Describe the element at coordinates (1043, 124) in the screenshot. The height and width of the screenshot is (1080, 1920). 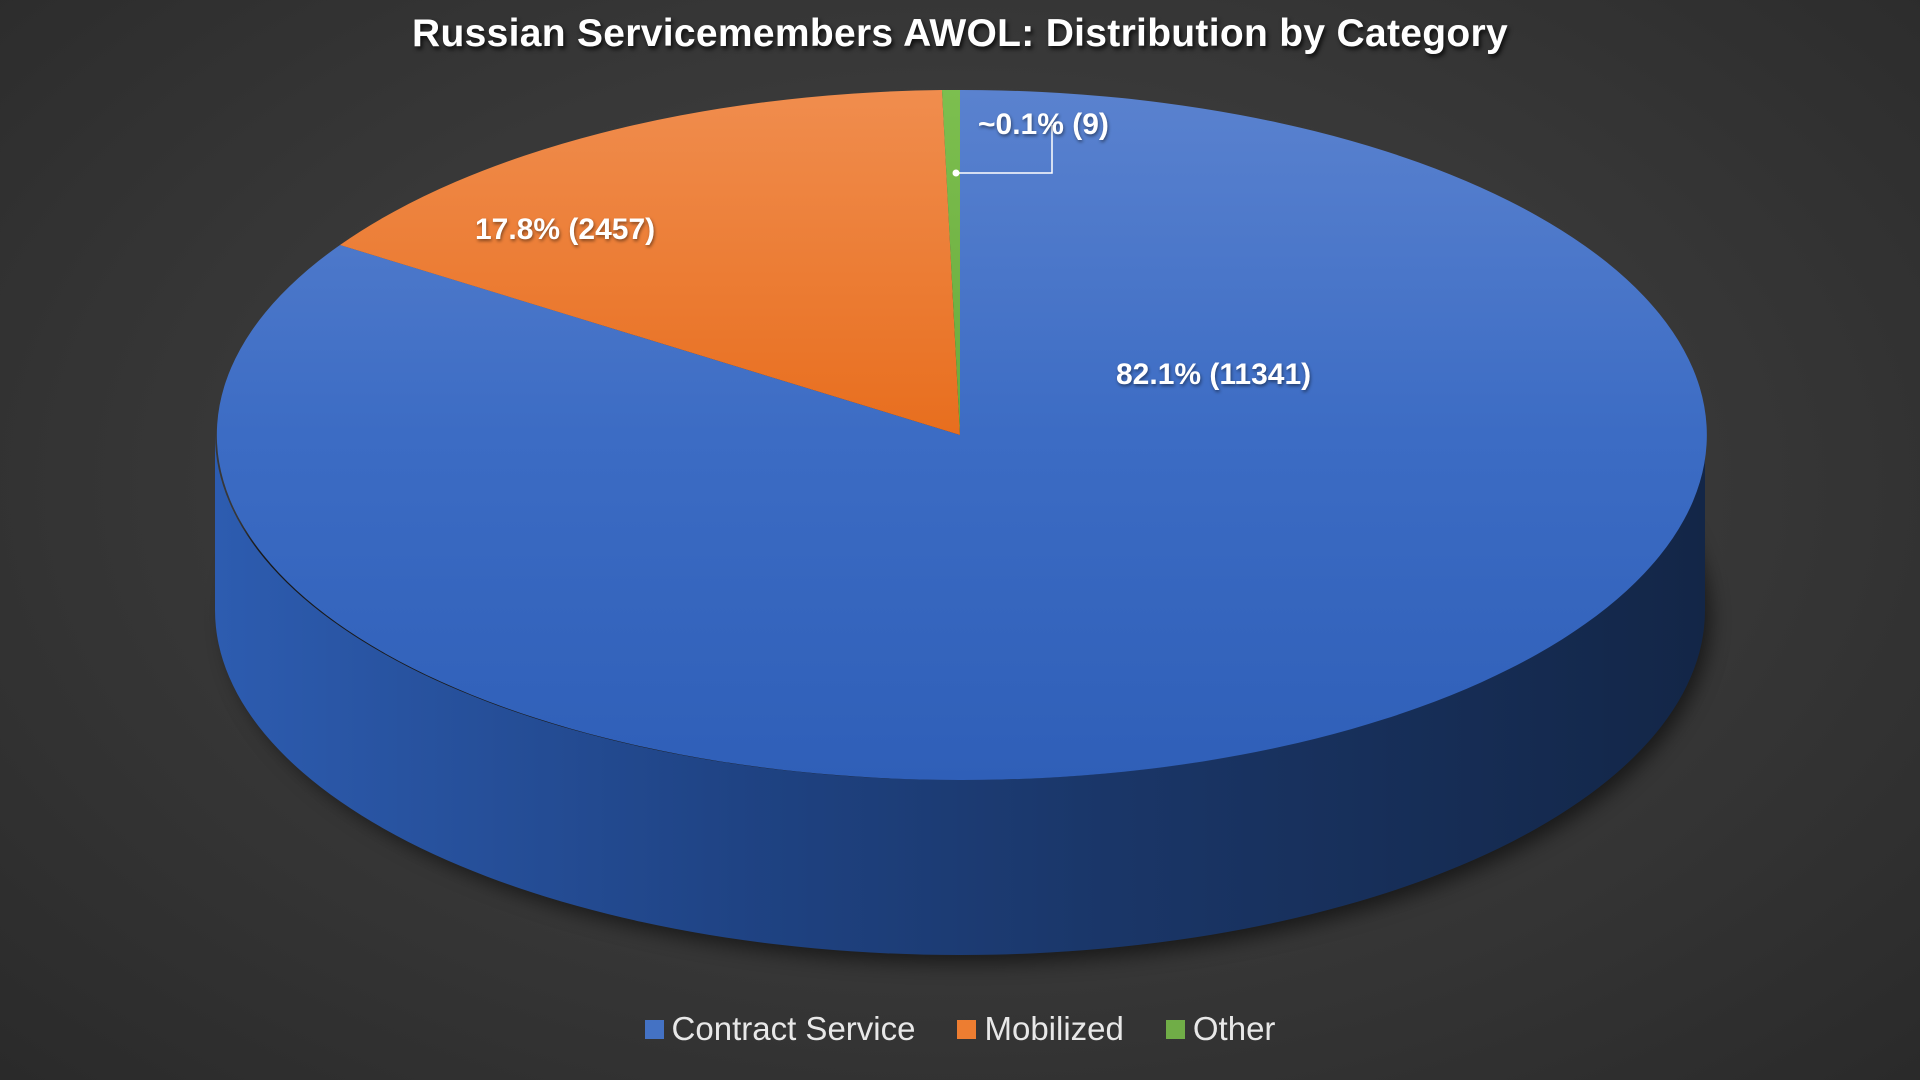
I see `data-label-other: ~0.1% (9)` at that location.